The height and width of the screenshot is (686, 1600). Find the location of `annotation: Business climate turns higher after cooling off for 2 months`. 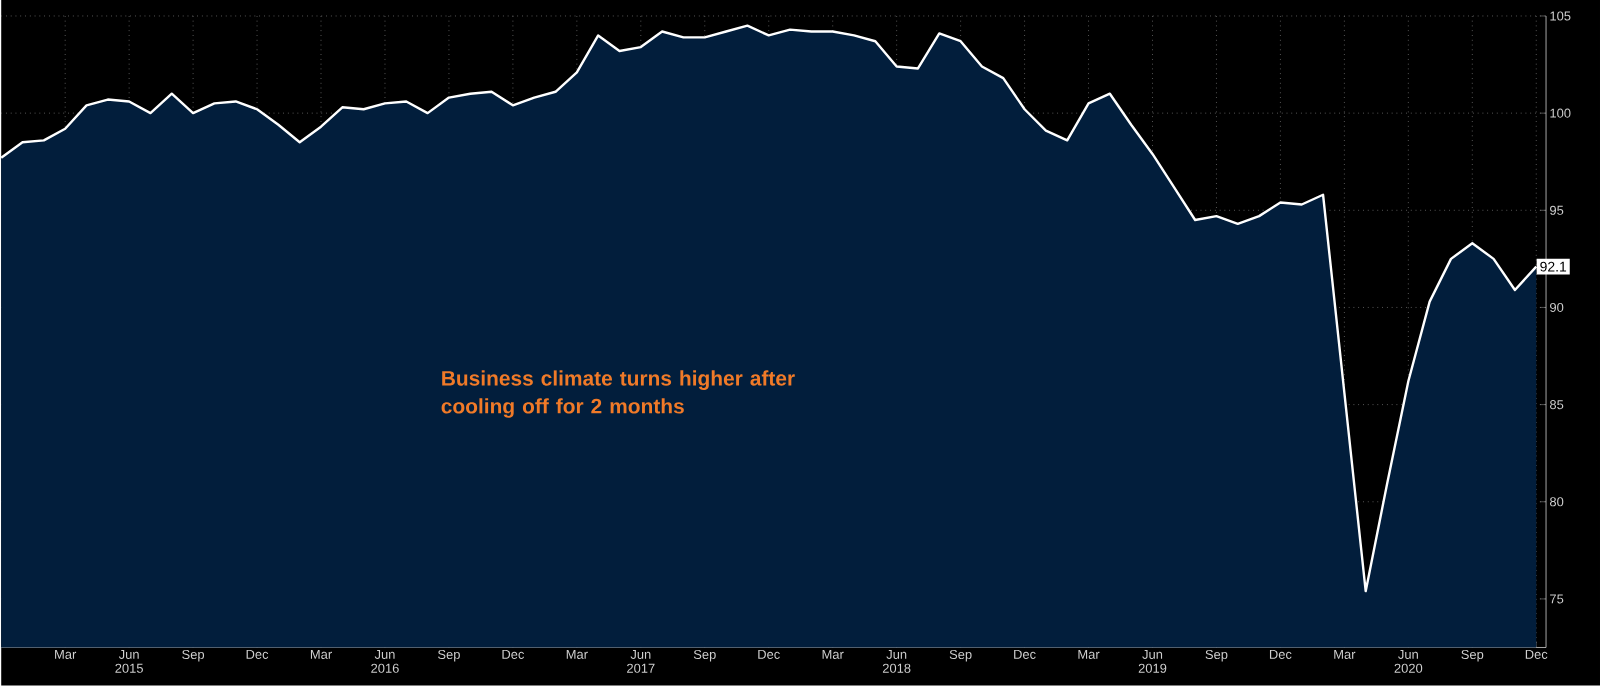

annotation: Business climate turns higher after cooling off for 2 months is located at coordinates (618, 394).